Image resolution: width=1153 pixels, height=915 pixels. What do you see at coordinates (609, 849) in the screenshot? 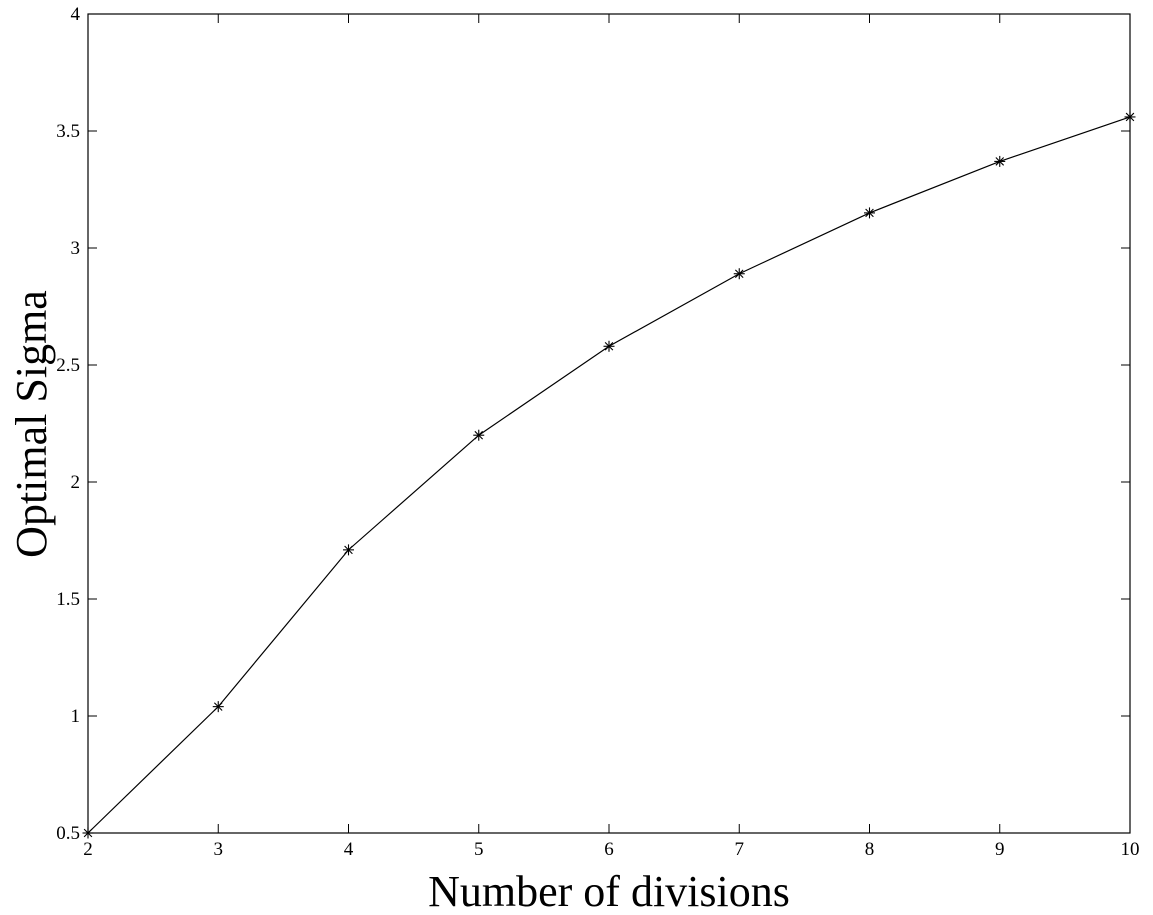
I see `x-tick-label: 6` at bounding box center [609, 849].